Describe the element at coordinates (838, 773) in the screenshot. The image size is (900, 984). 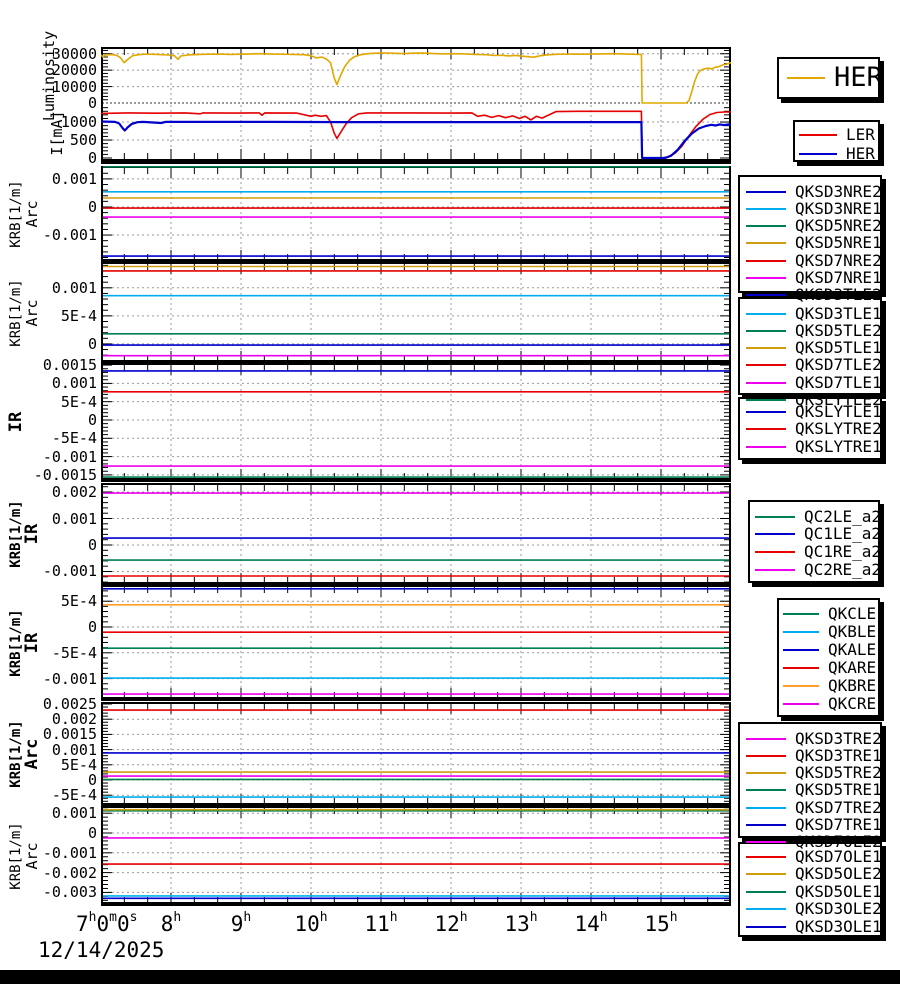
I see `legend-label: QKSD5TRE2` at that location.